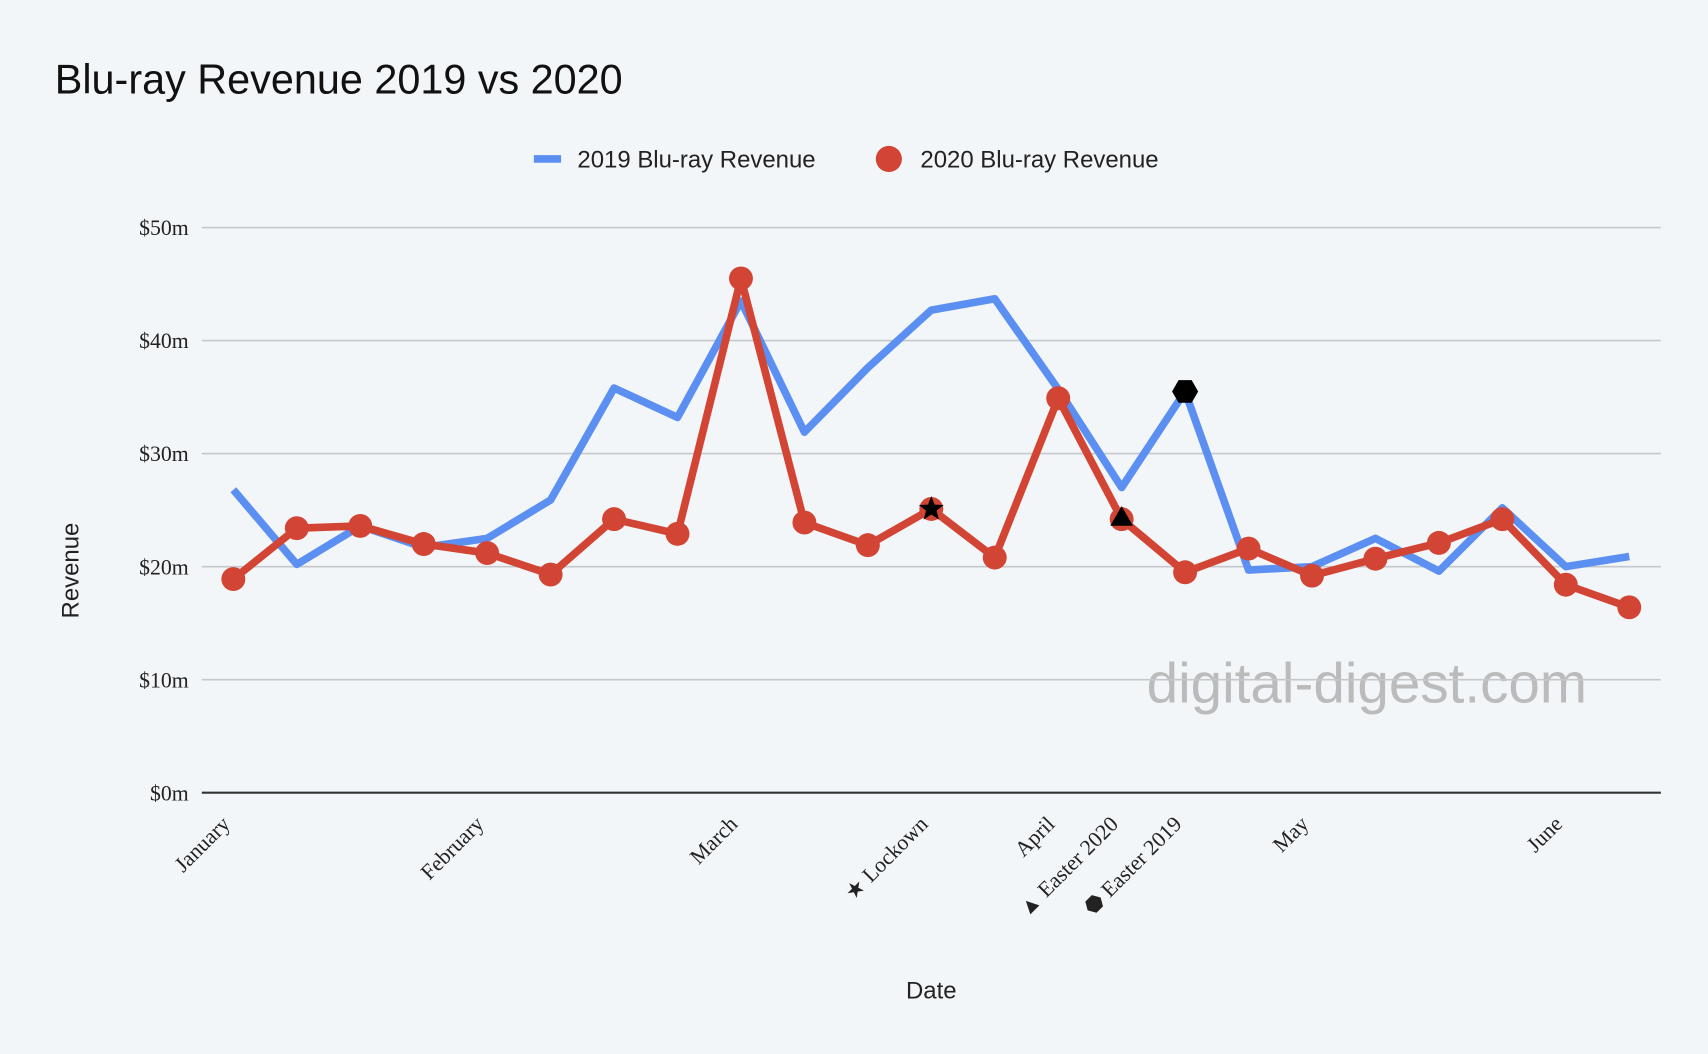  I want to click on legend-label: 2020 Blu-ray Revenue, so click(1039, 160).